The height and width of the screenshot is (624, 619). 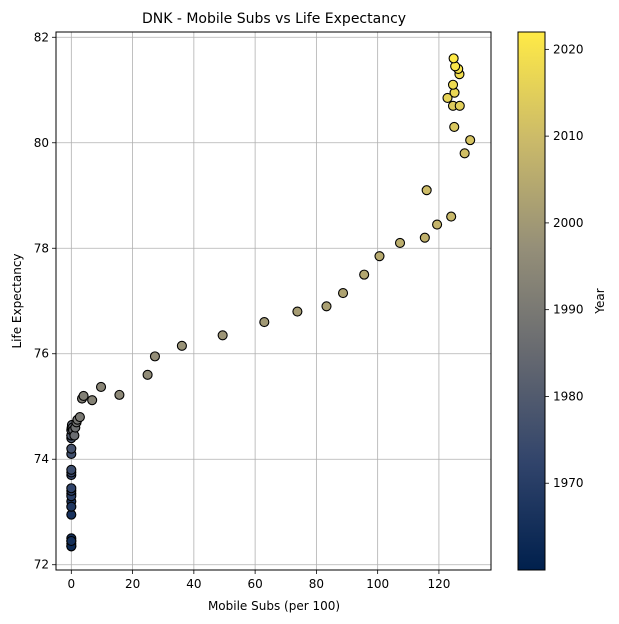 What do you see at coordinates (568, 483) in the screenshot?
I see `colorbar-tick-label: 1970` at bounding box center [568, 483].